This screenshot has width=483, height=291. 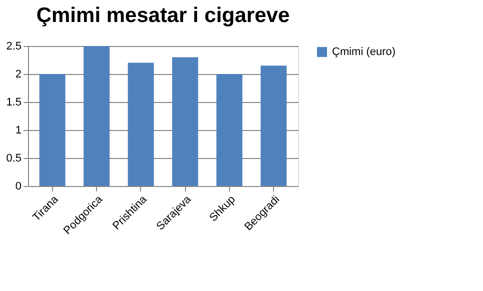 What do you see at coordinates (14, 46) in the screenshot?
I see `y-tick-label: 2.5` at bounding box center [14, 46].